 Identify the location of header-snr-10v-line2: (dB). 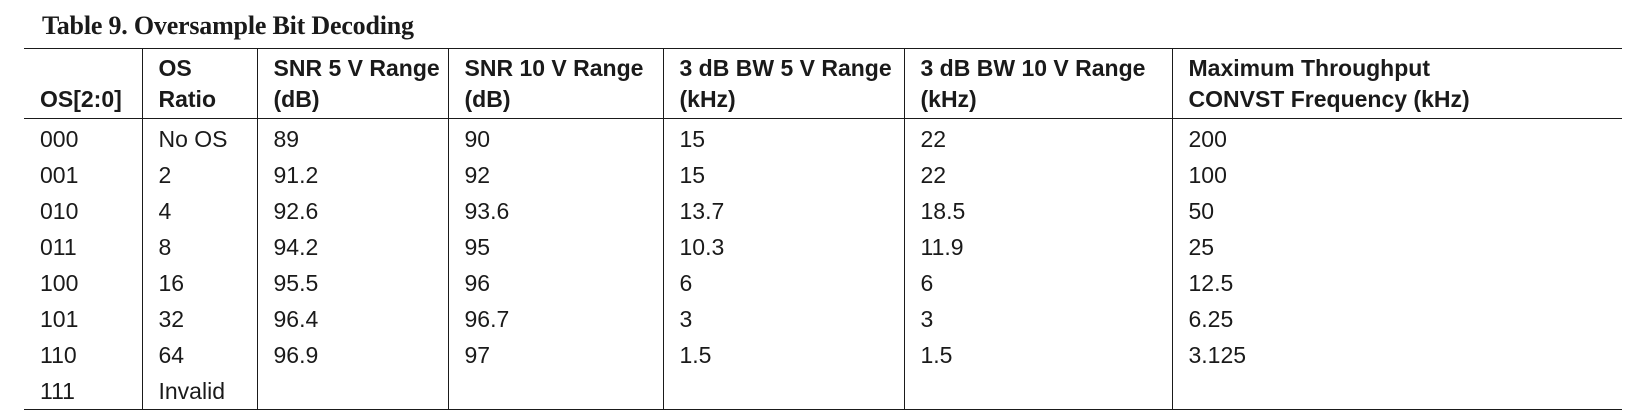
(487, 99).